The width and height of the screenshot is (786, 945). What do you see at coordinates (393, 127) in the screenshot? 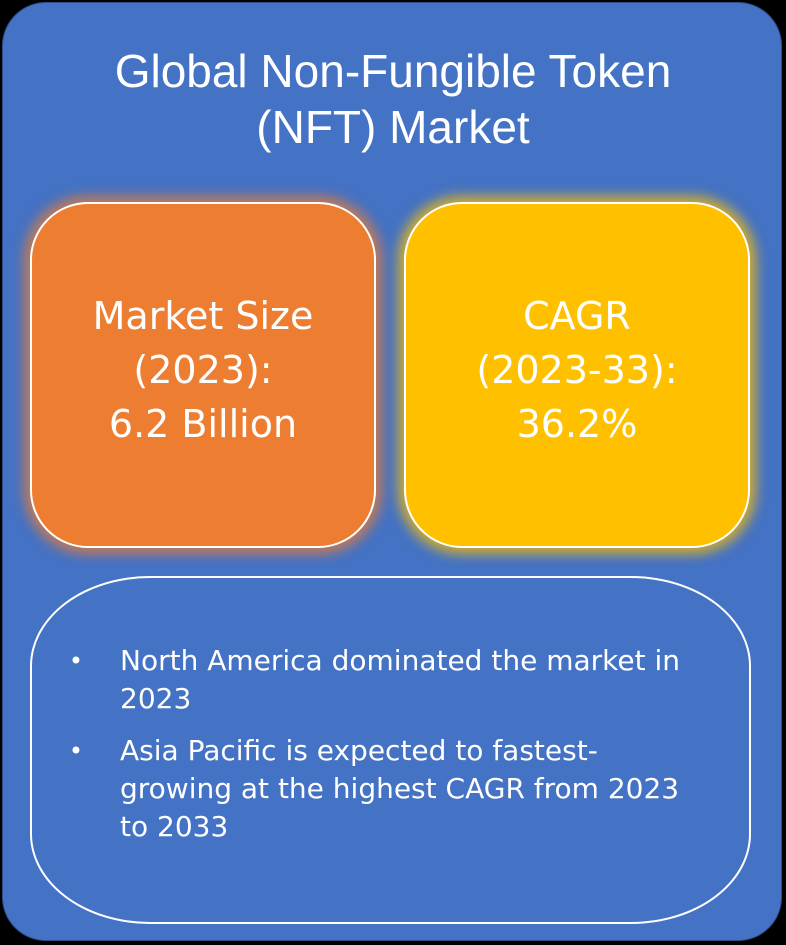
I see `title-line-2: (NFT) Market` at bounding box center [393, 127].